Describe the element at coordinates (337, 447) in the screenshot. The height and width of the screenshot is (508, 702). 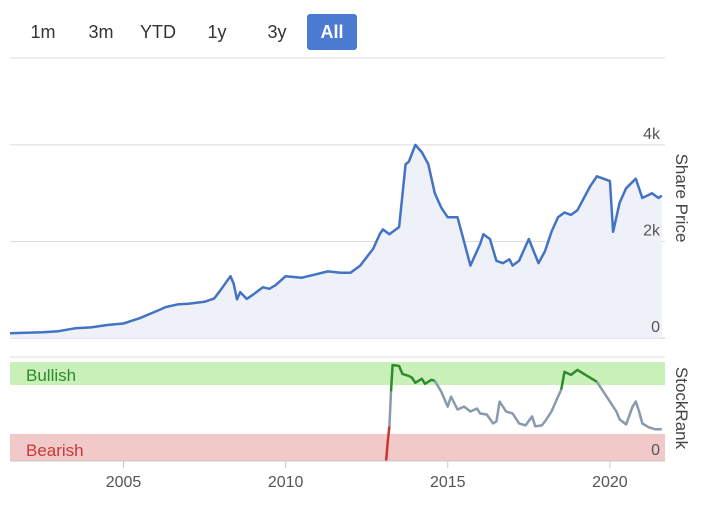
I see `bearish-zone` at that location.